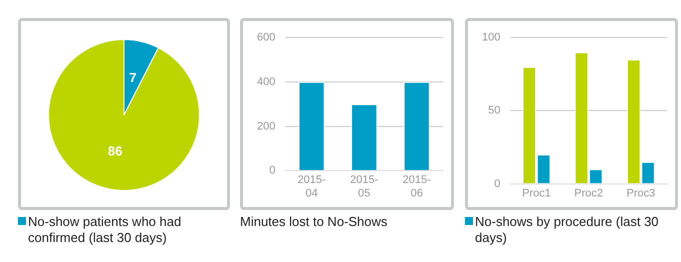  I want to click on x-tick-label: 2015-06, so click(417, 187).